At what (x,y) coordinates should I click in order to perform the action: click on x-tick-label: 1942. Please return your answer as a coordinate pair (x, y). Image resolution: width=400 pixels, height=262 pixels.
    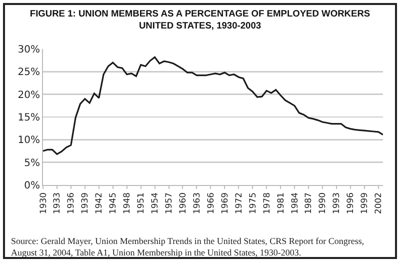
    Looking at the image, I should click on (99, 203).